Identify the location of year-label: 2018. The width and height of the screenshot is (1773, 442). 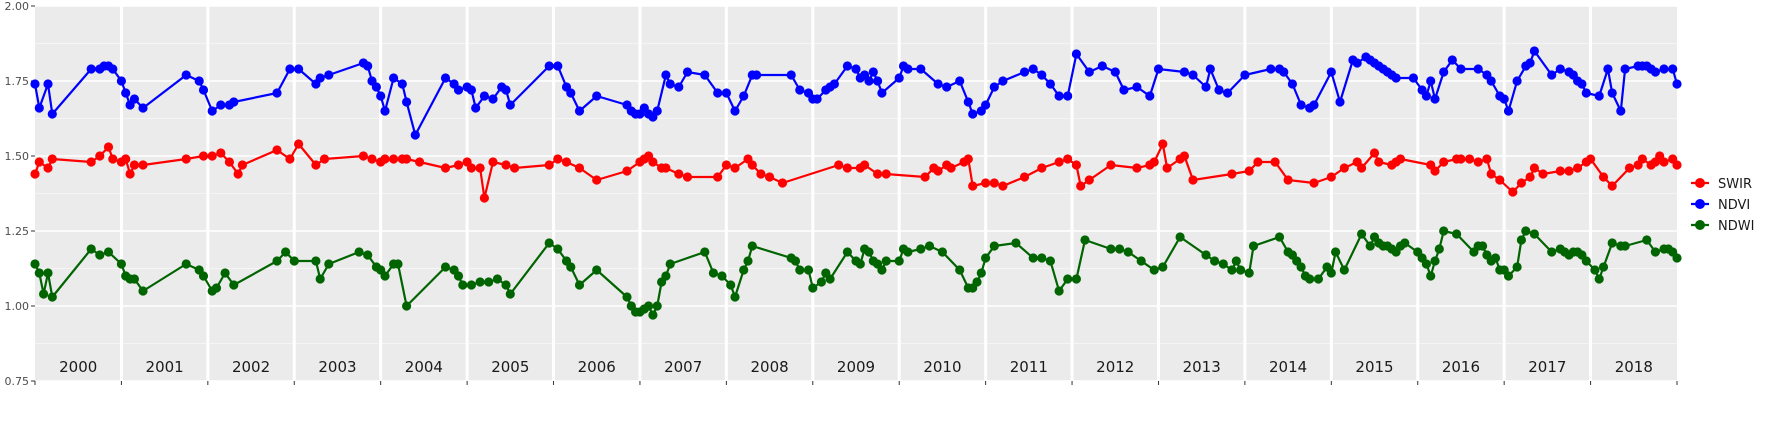
(1634, 367).